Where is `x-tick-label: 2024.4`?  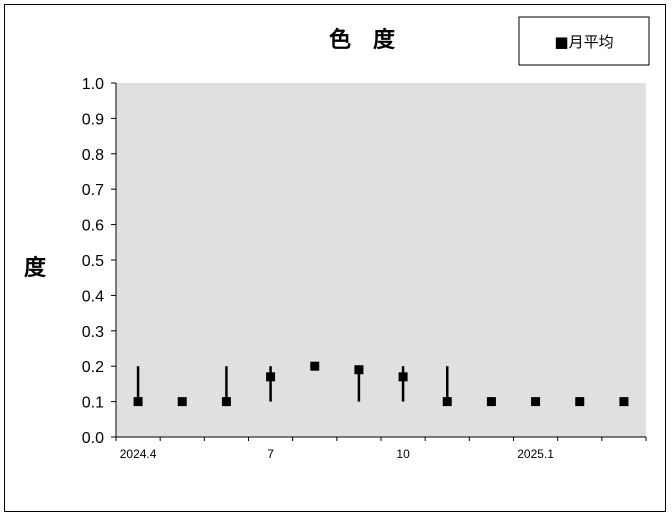 x-tick-label: 2024.4 is located at coordinates (138, 454).